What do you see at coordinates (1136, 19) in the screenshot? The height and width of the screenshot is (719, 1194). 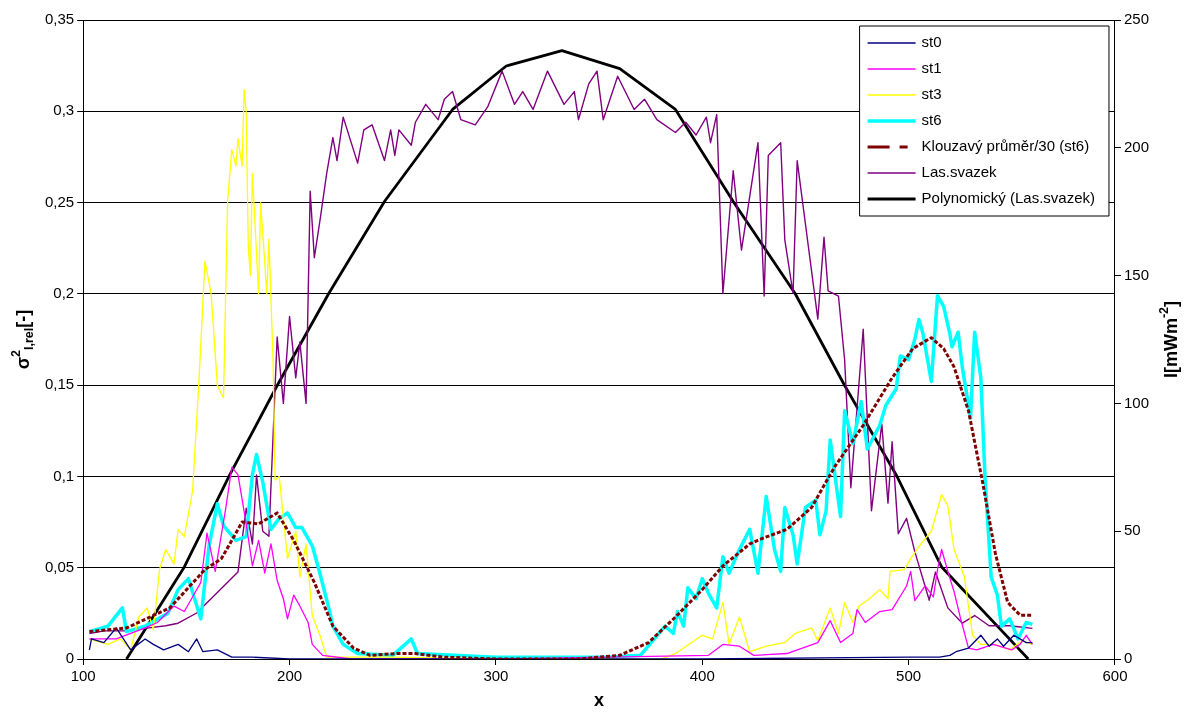 I see `y2-tick-label: 250` at bounding box center [1136, 19].